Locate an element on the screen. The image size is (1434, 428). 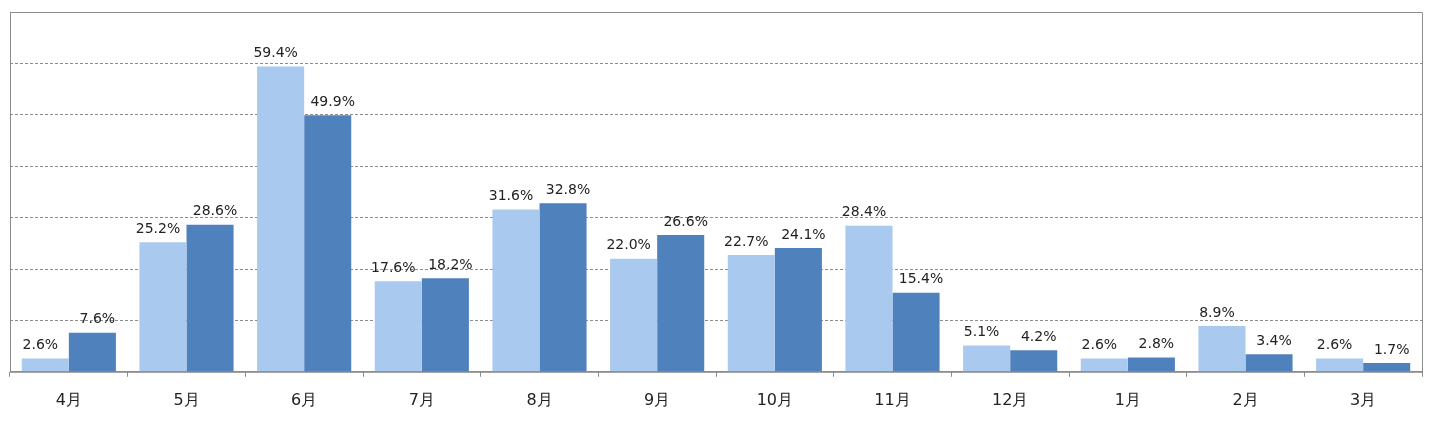
data-label: 15.4% is located at coordinates (921, 278).